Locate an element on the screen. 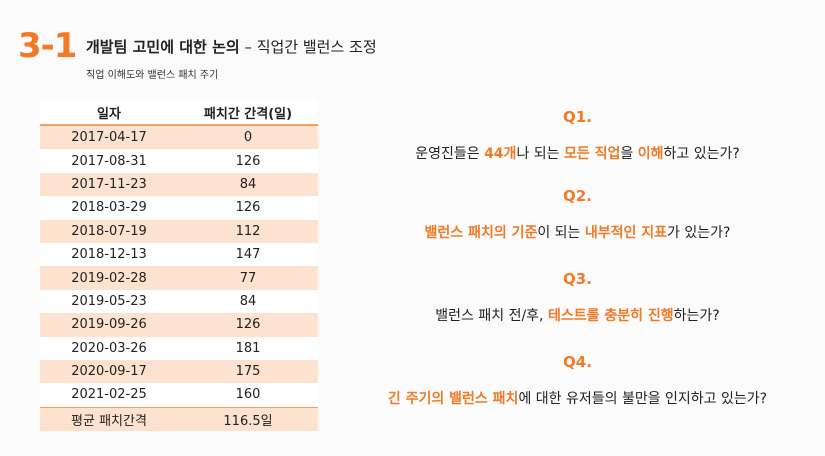 This screenshot has height=456, width=825. date-cell: 2019-02-28 is located at coordinates (109, 278).